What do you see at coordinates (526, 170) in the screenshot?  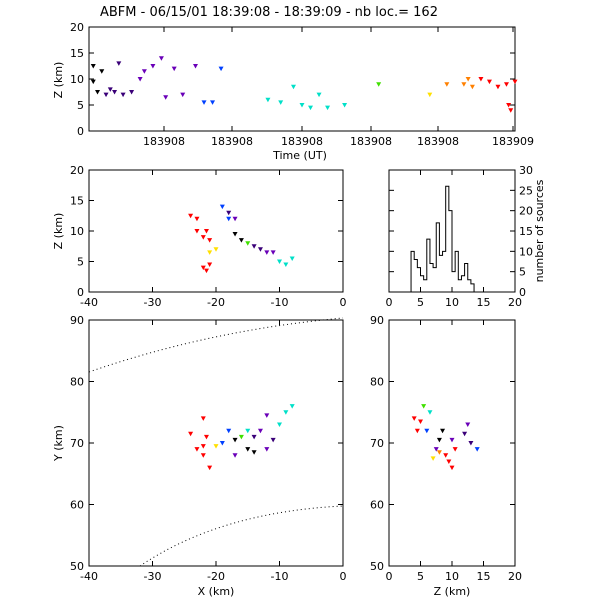 I see `y-tick-label: 30` at bounding box center [526, 170].